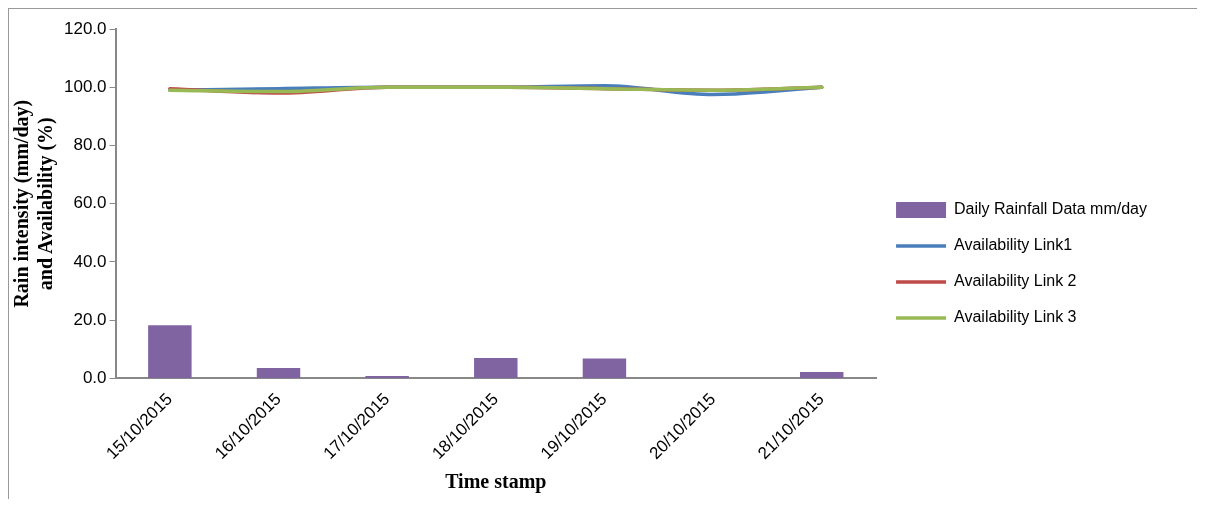 The image size is (1206, 508). I want to click on y-axis-title: Rain intensity (mm/day) and Availability (%), so click(34, 203).